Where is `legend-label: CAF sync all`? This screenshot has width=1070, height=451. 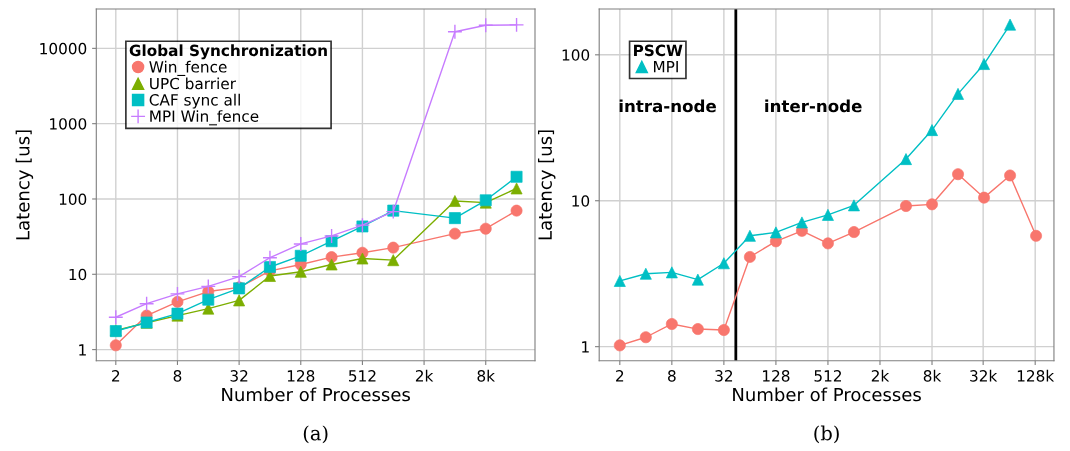
legend-label: CAF sync all is located at coordinates (194, 101).